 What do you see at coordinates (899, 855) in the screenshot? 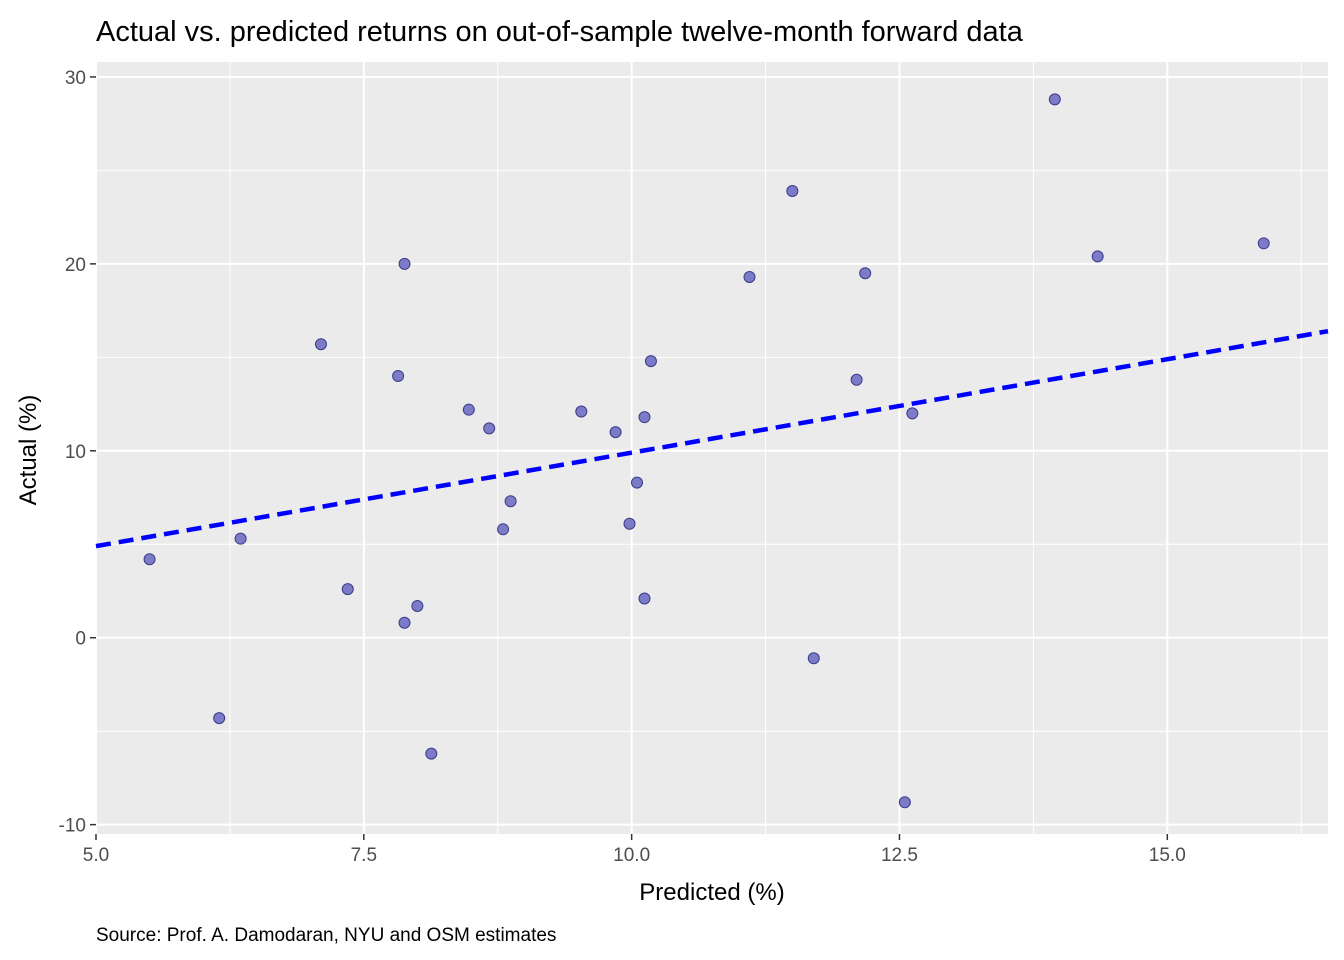
I see `x-tick-label: 12.5` at bounding box center [899, 855].